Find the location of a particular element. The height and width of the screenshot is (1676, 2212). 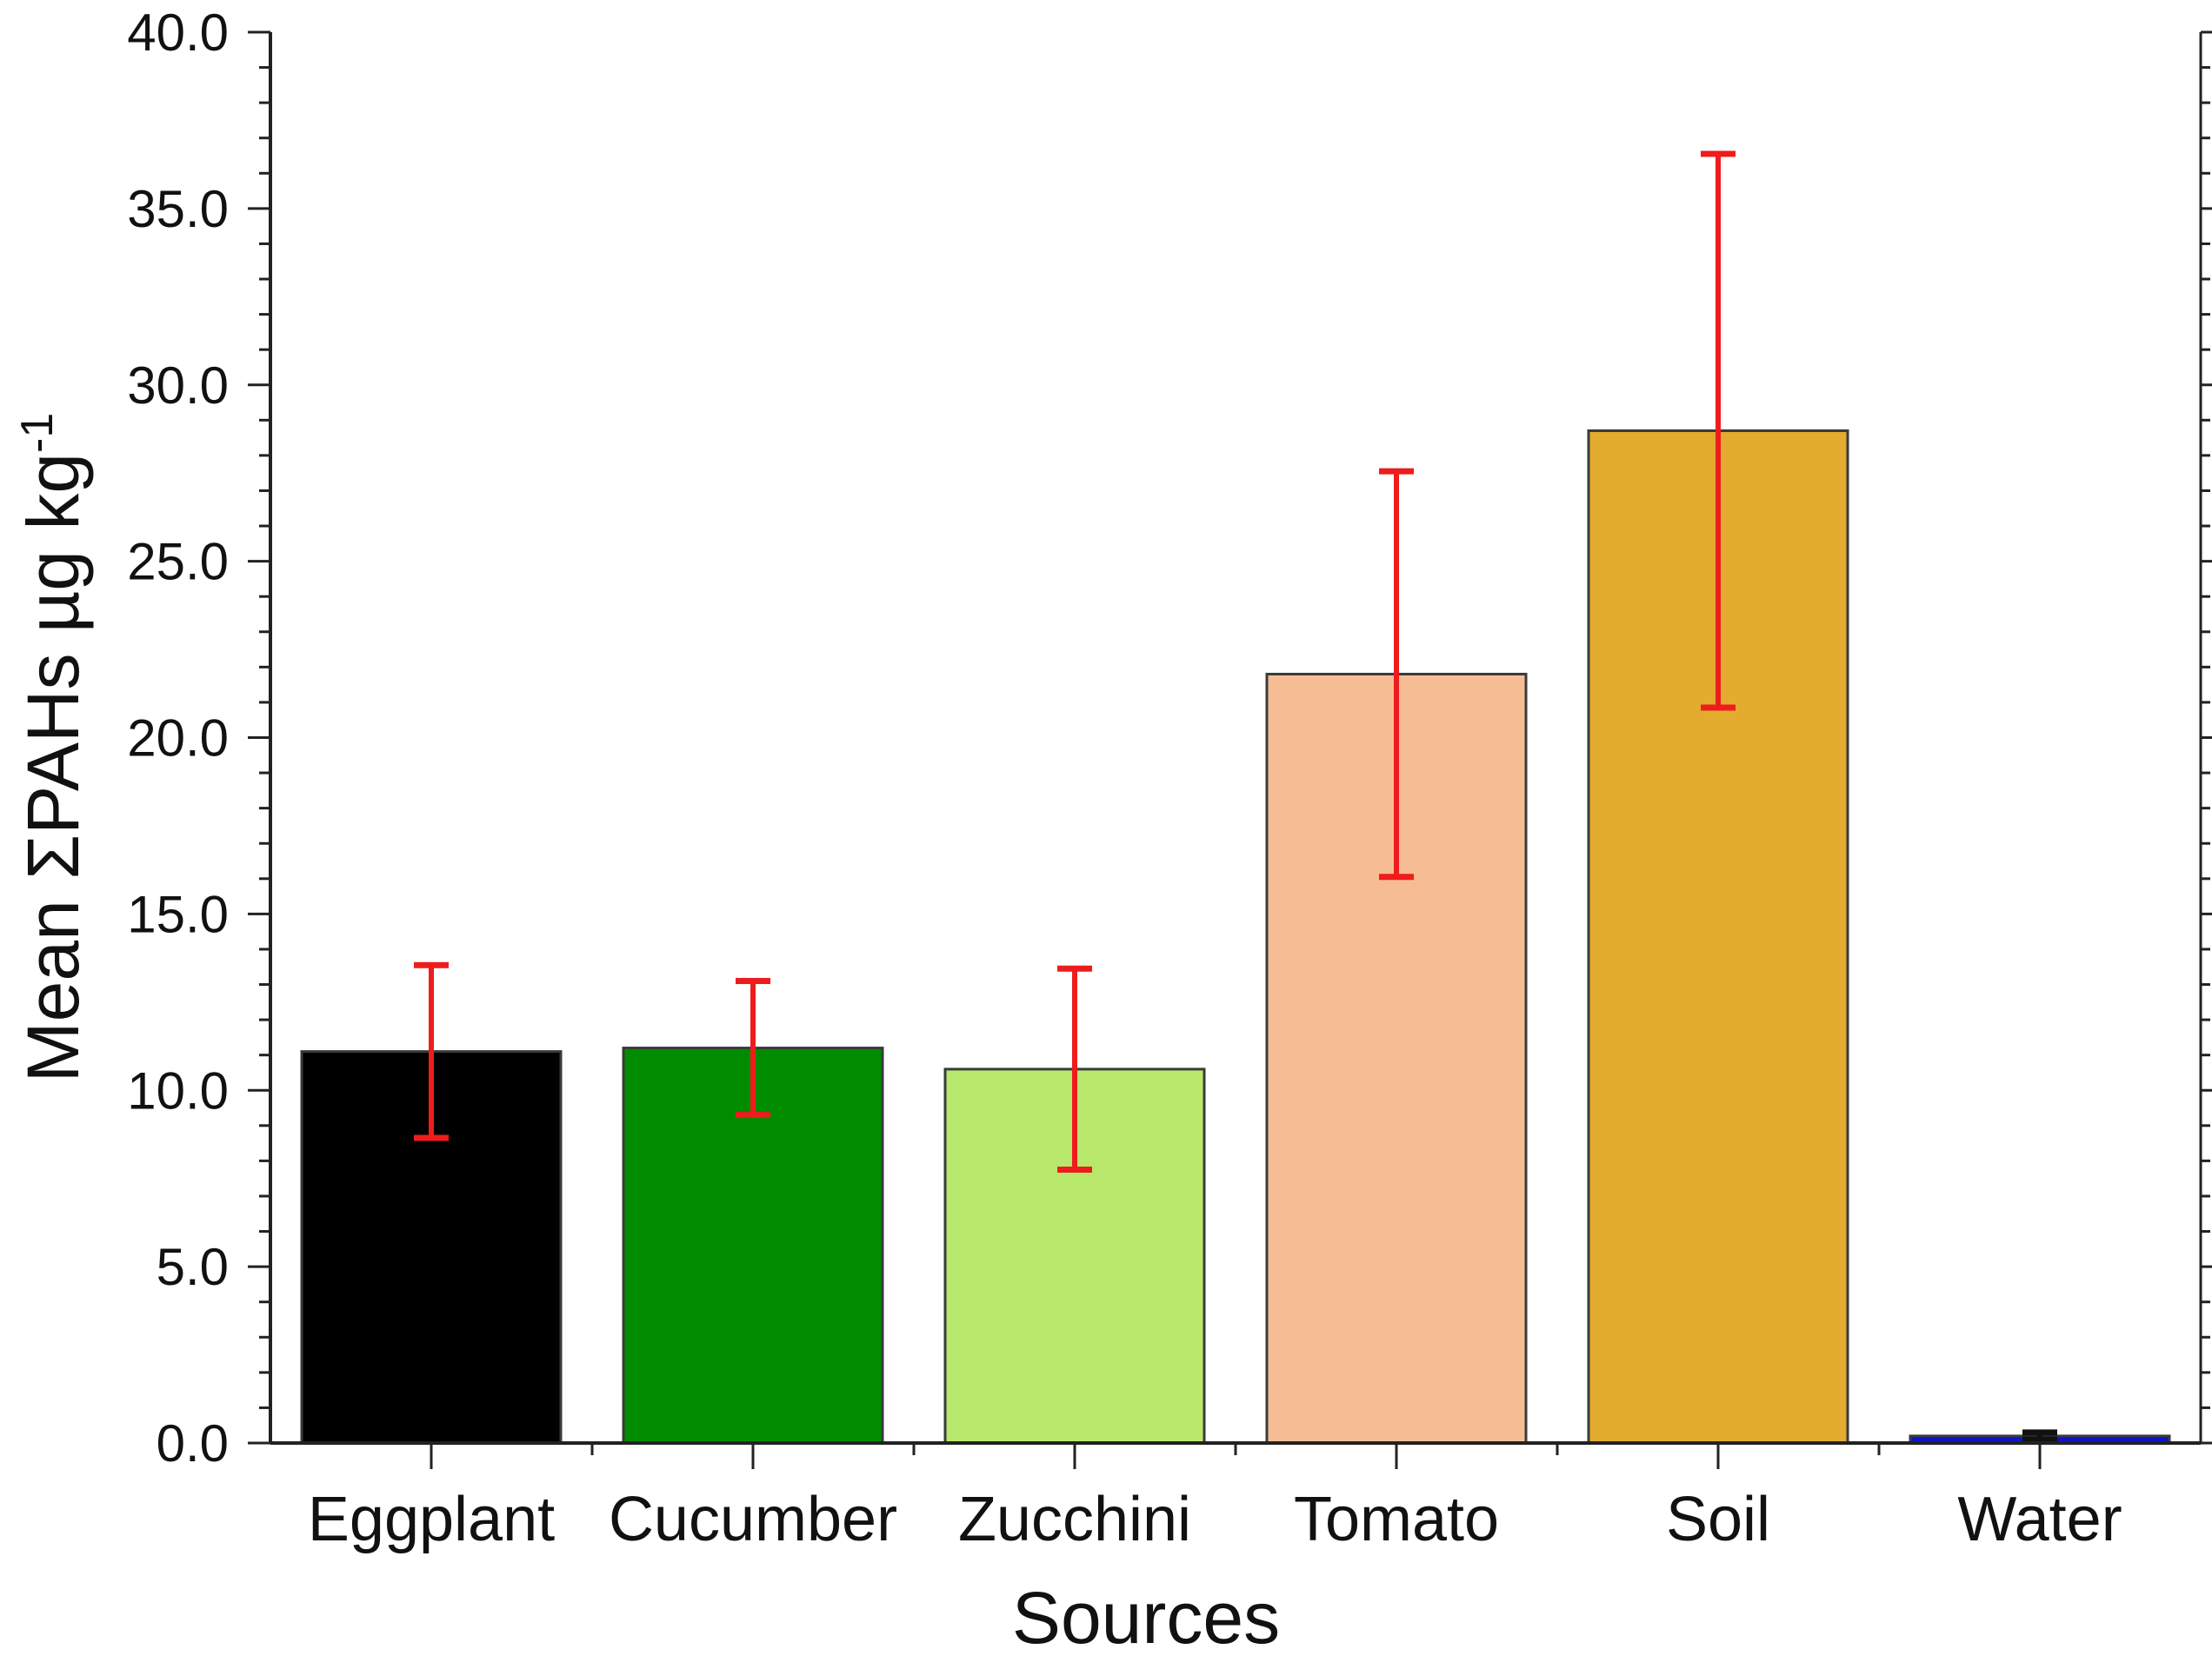

y-tick-label: 5.0 is located at coordinates (193, 1267).